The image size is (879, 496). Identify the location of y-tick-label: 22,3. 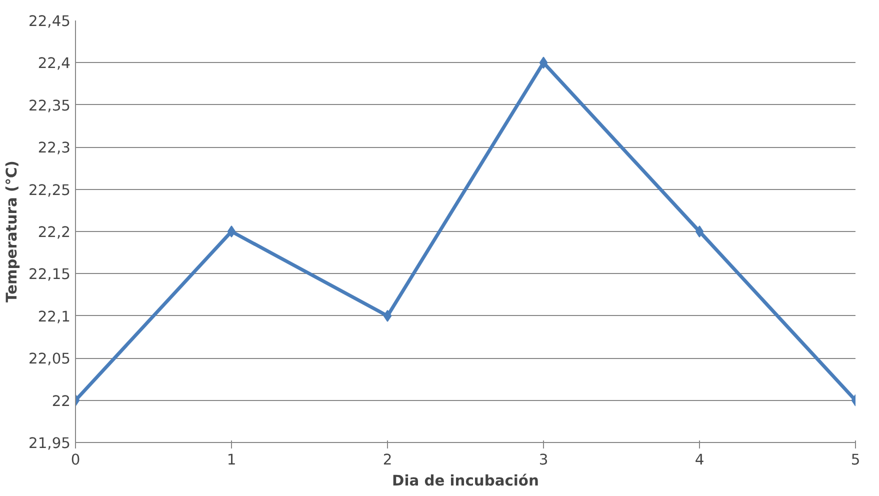
(54, 148).